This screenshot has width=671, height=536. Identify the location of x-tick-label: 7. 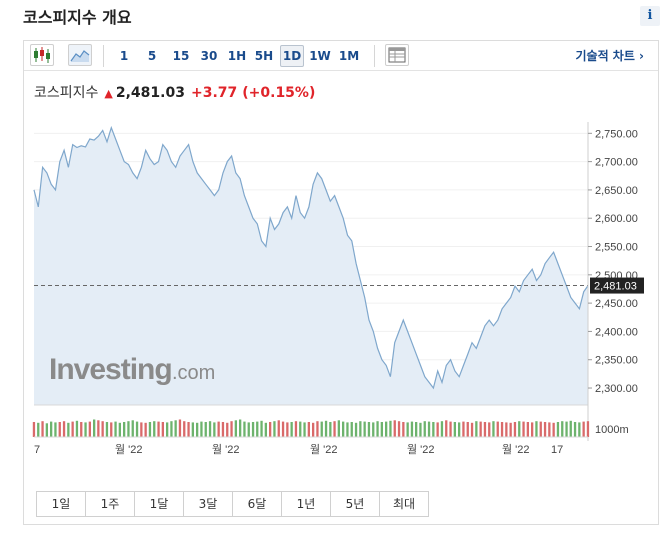
(37, 450).